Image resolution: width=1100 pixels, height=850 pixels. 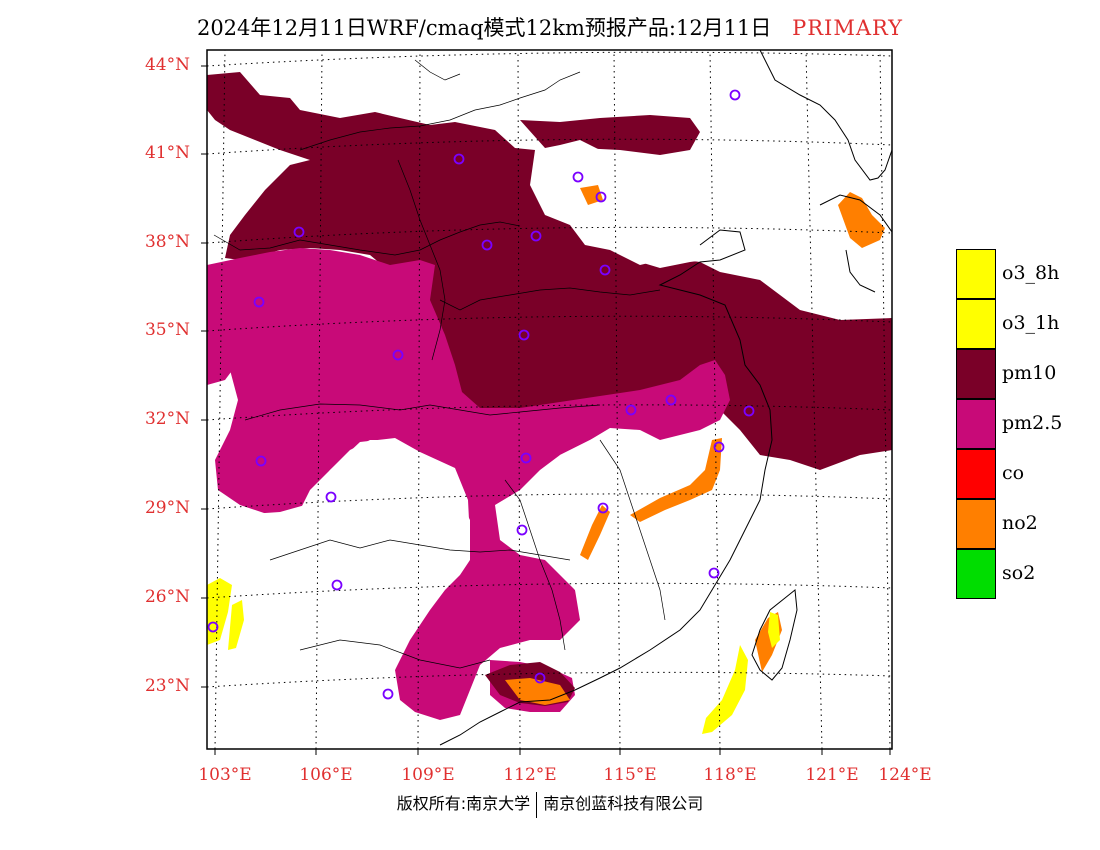 I want to click on lon-label-109e: 109°E, so click(x=428, y=775).